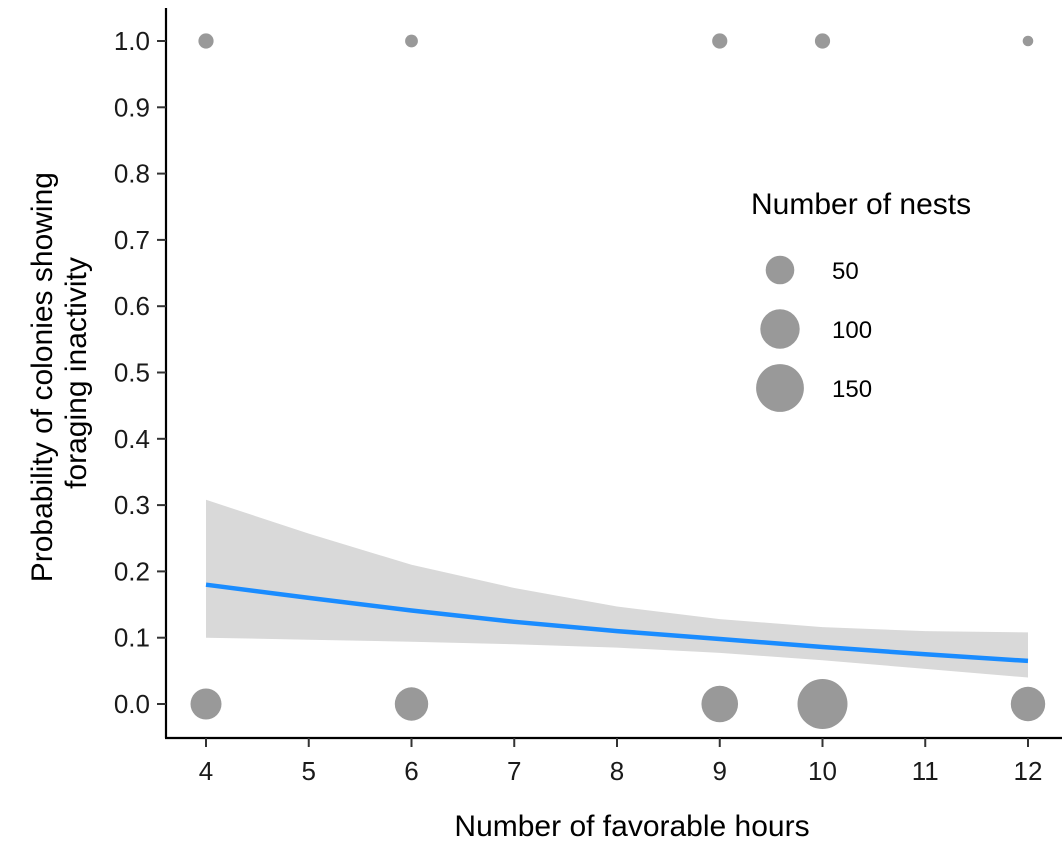 The image size is (1064, 846). What do you see at coordinates (132, 41) in the screenshot?
I see `y-tick-label: 1.0` at bounding box center [132, 41].